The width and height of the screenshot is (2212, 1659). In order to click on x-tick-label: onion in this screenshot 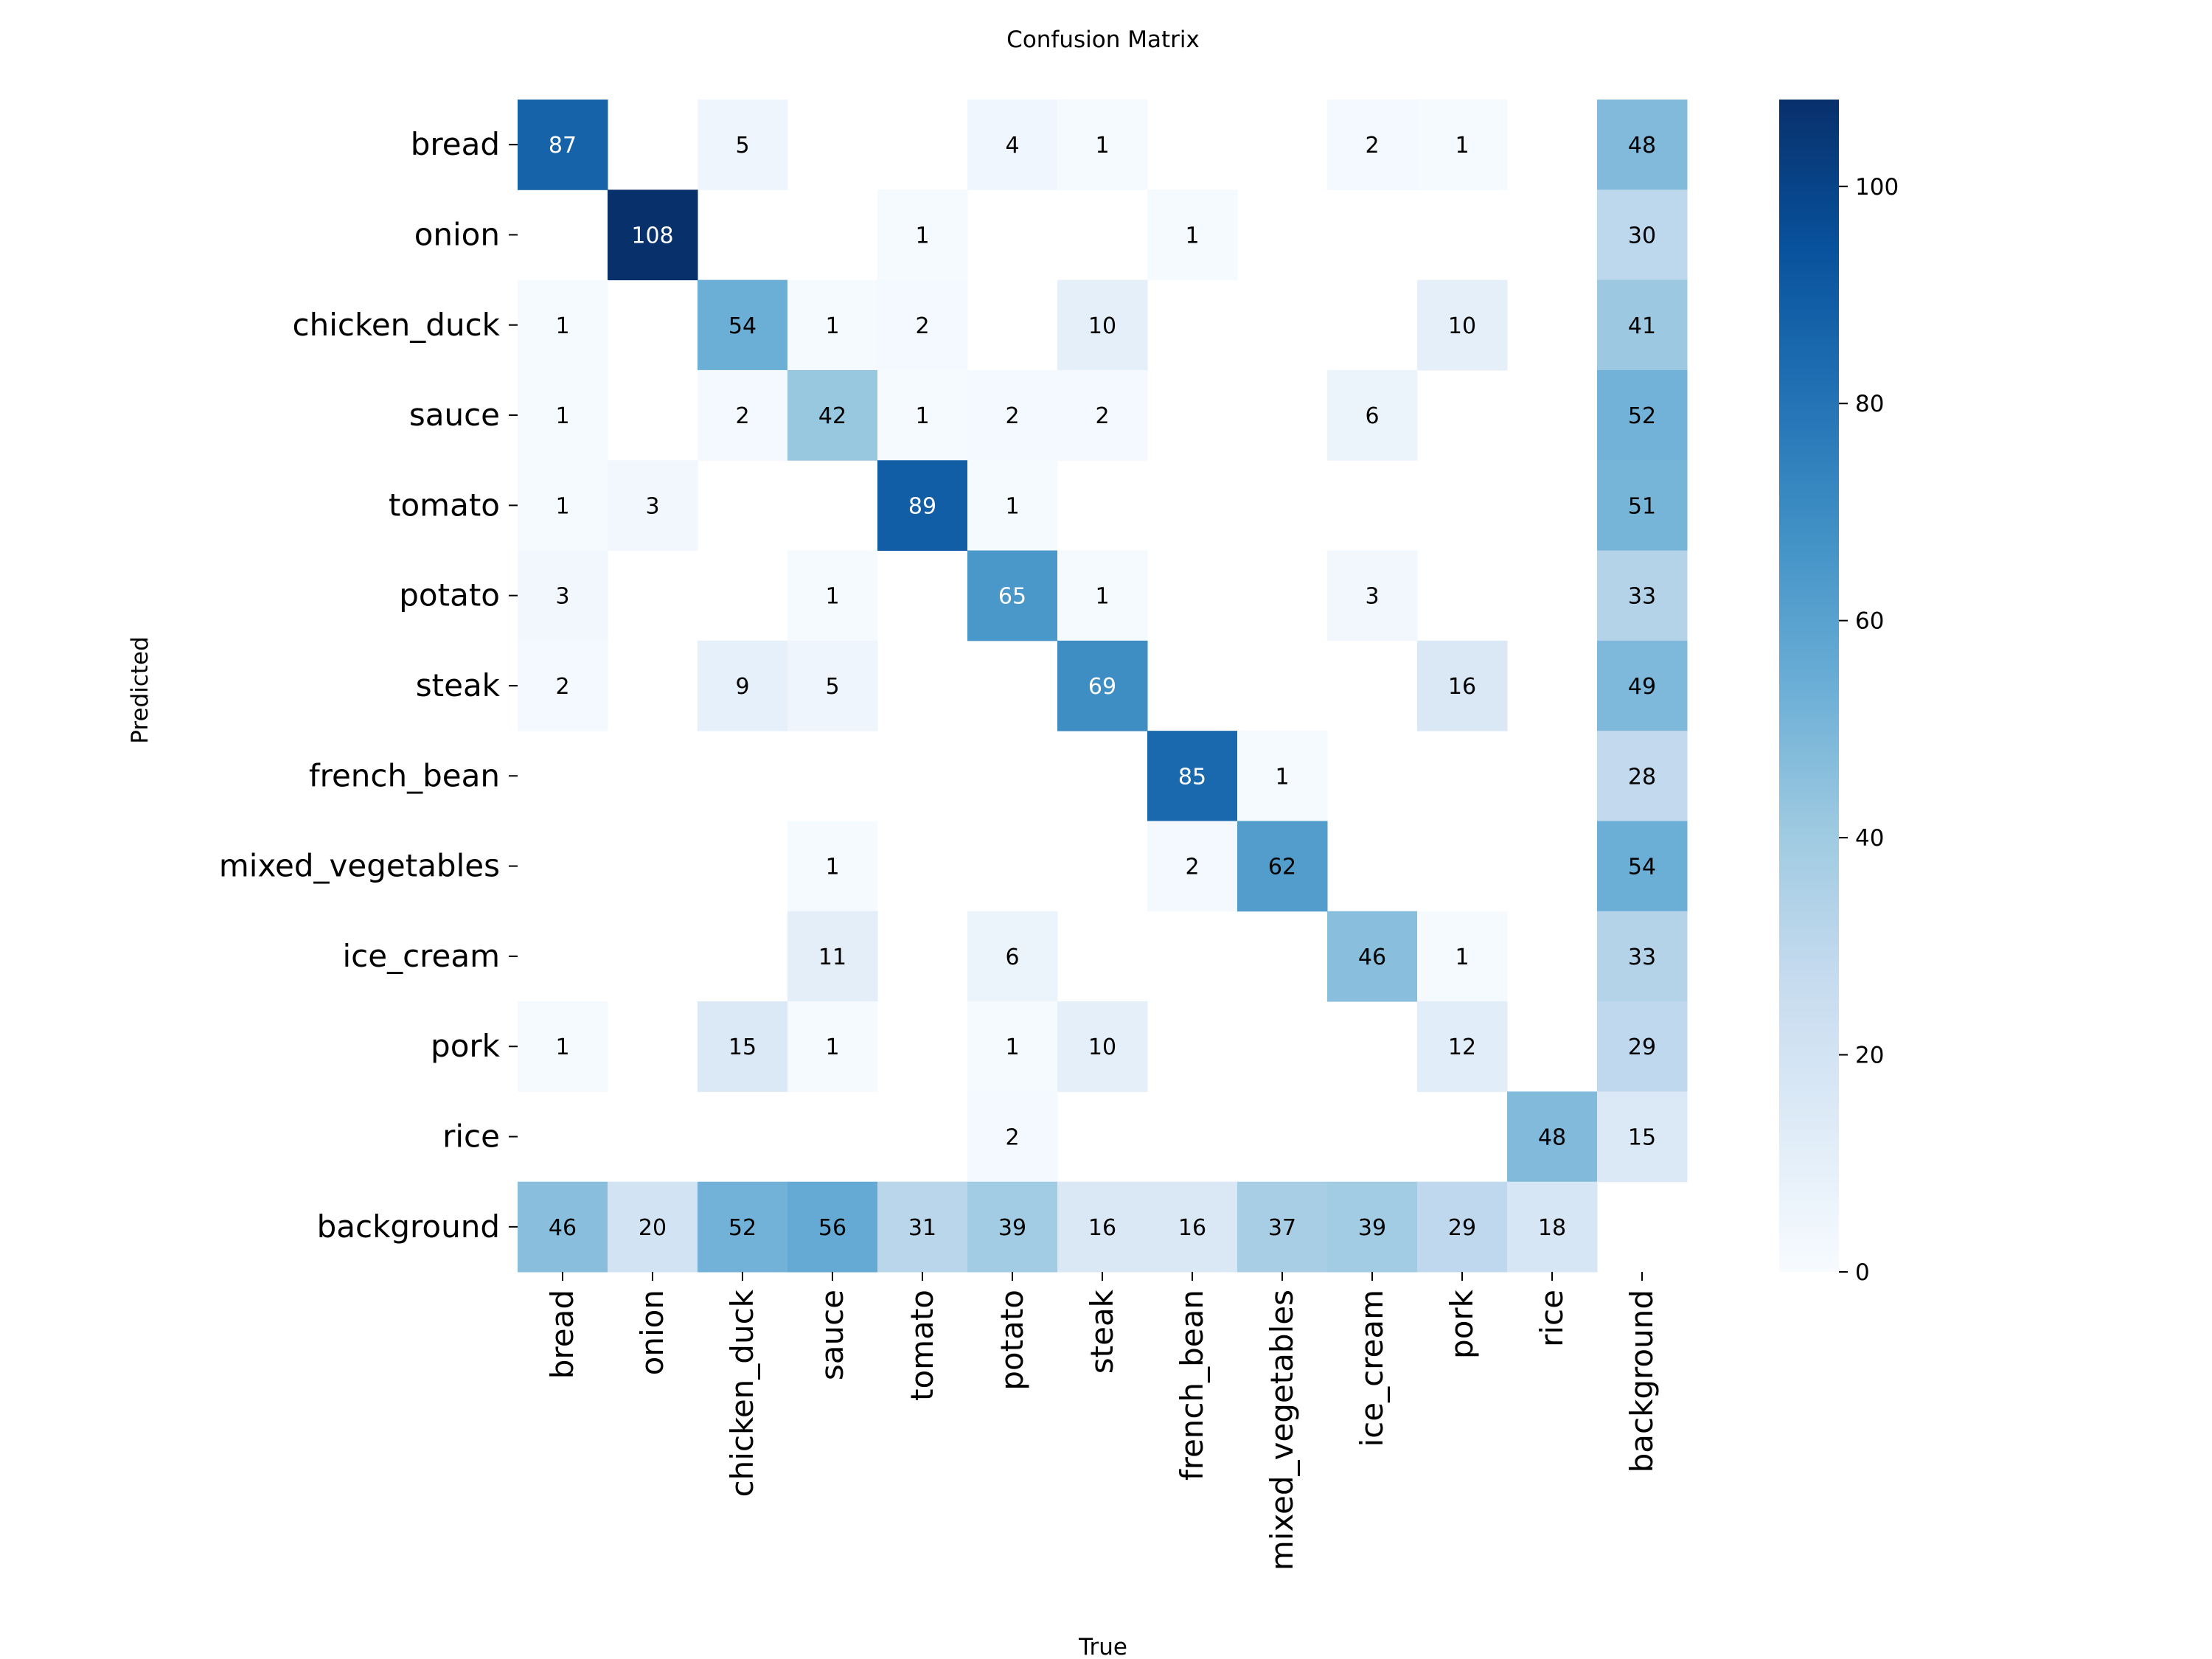, I will do `click(652, 1332)`.